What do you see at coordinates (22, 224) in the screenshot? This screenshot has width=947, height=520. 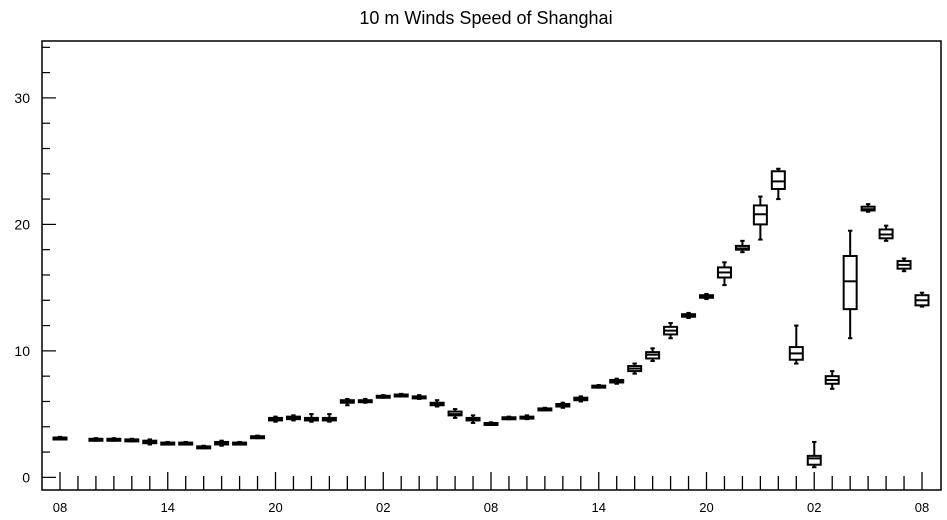 I see `y-tick-label: 20` at bounding box center [22, 224].